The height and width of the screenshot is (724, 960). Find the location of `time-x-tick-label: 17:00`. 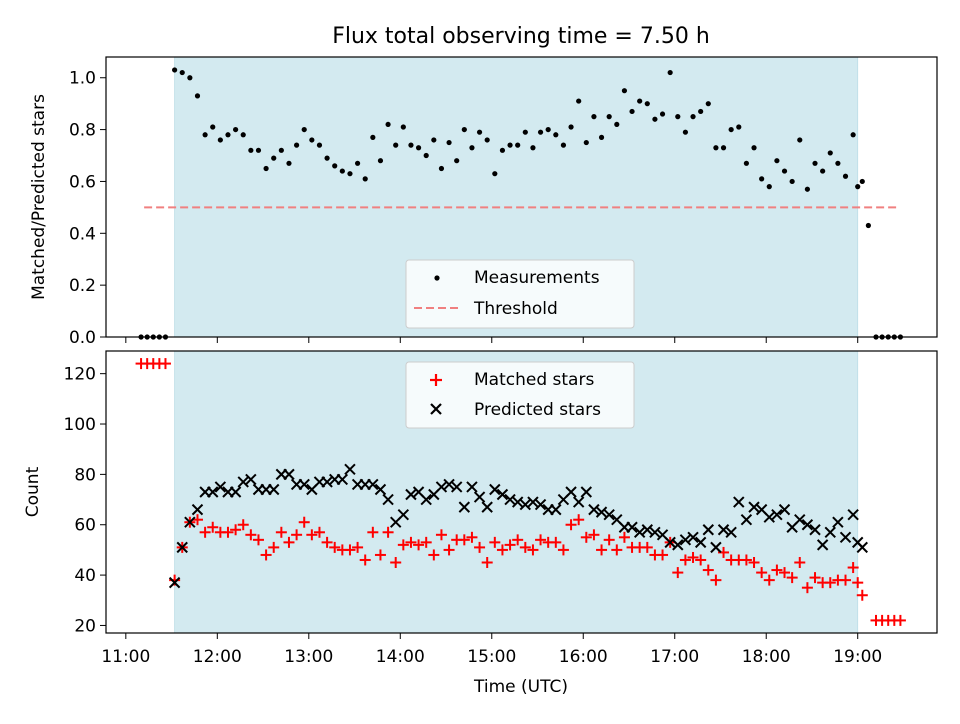

time-x-tick-label: 17:00 is located at coordinates (674, 657).